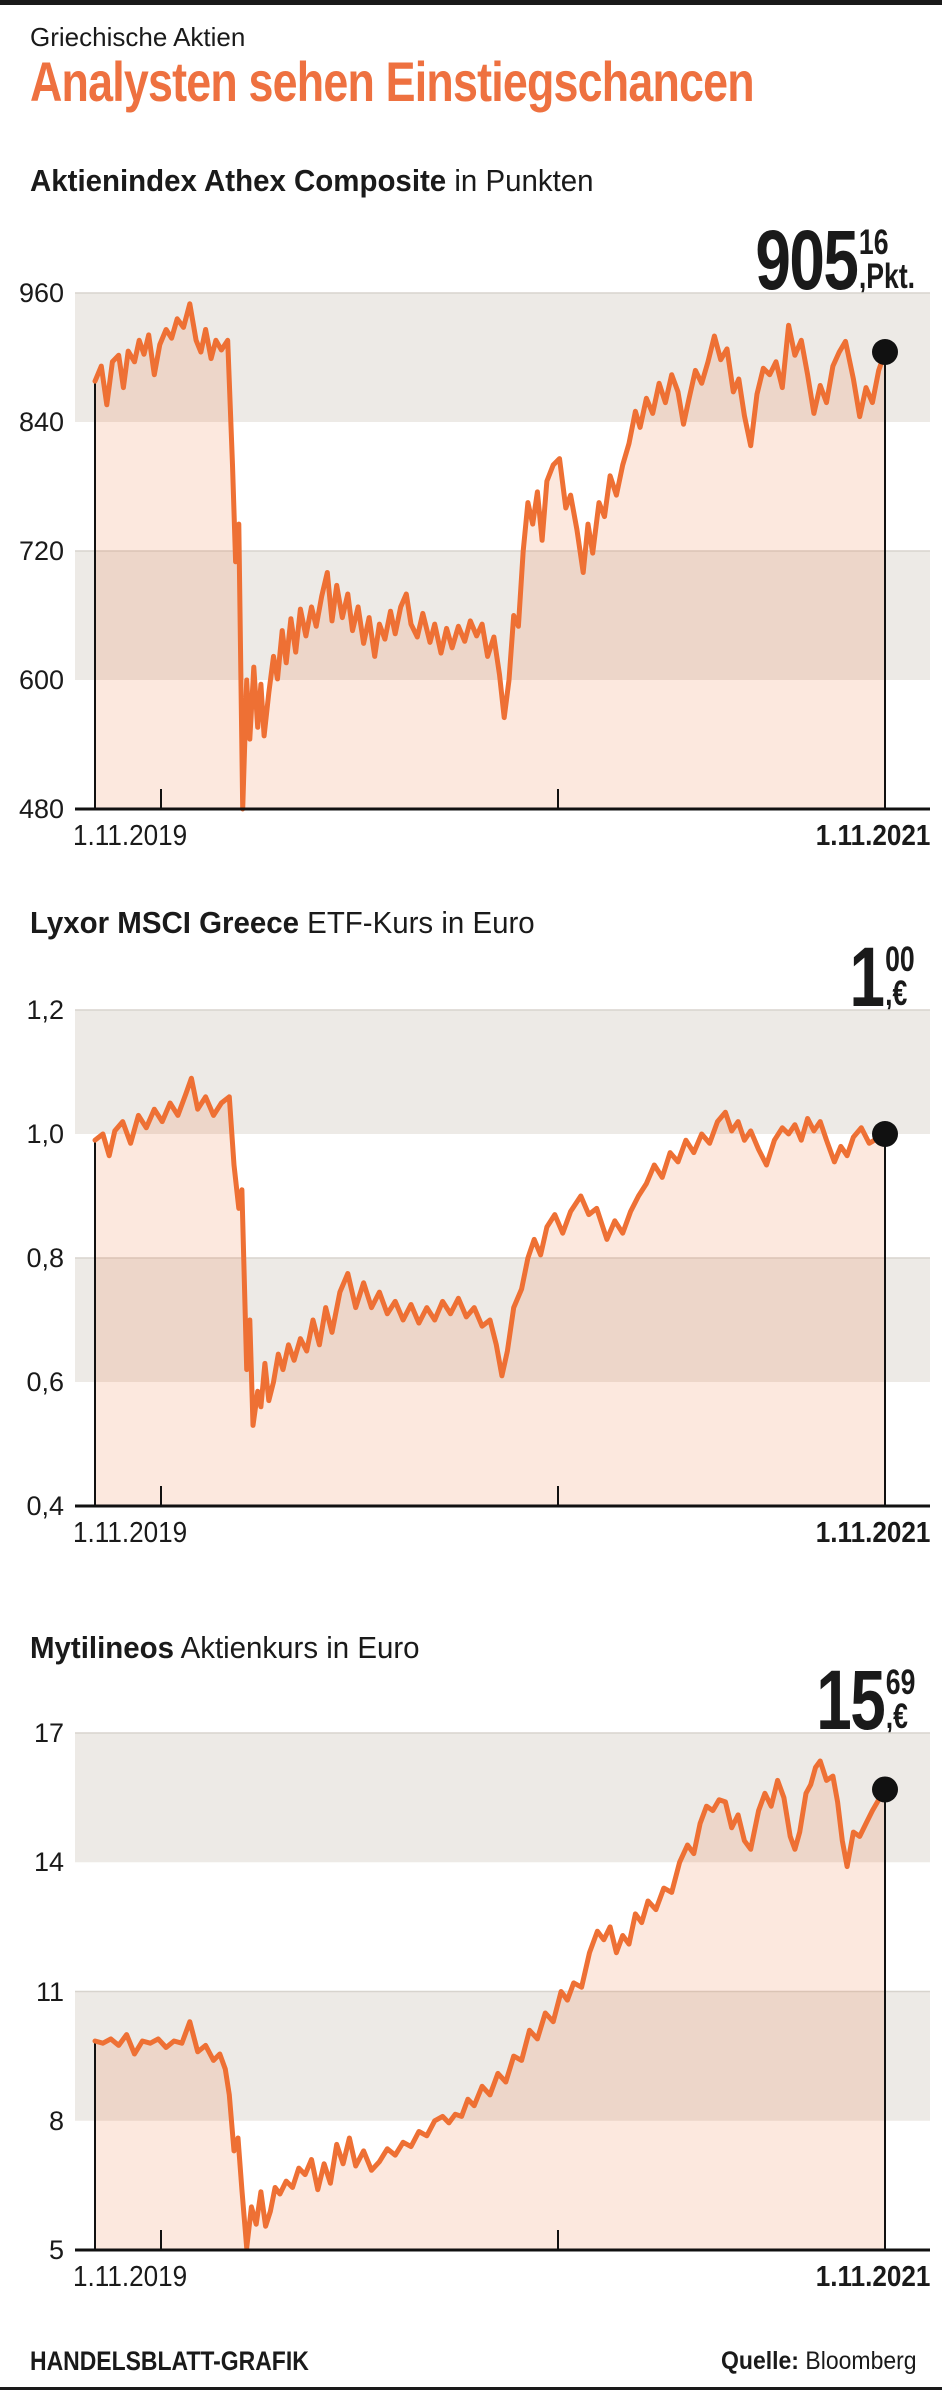 The width and height of the screenshot is (942, 2393). Describe the element at coordinates (41, 551) in the screenshot. I see `y-axis-label: 720` at that location.